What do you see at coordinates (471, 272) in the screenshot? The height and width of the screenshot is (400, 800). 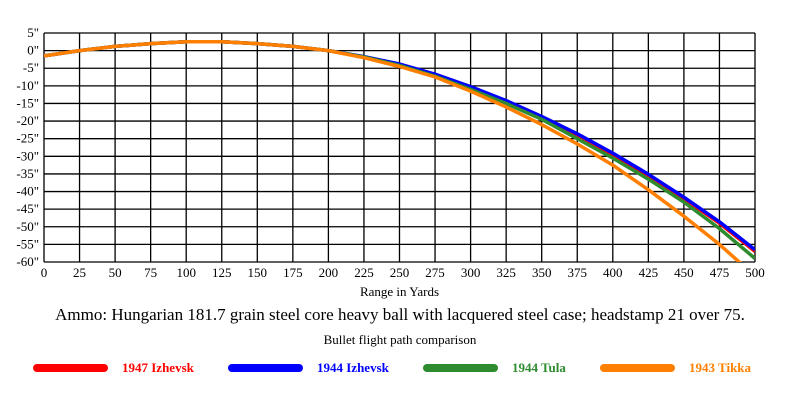 I see `x-tick-label: 300` at bounding box center [471, 272].